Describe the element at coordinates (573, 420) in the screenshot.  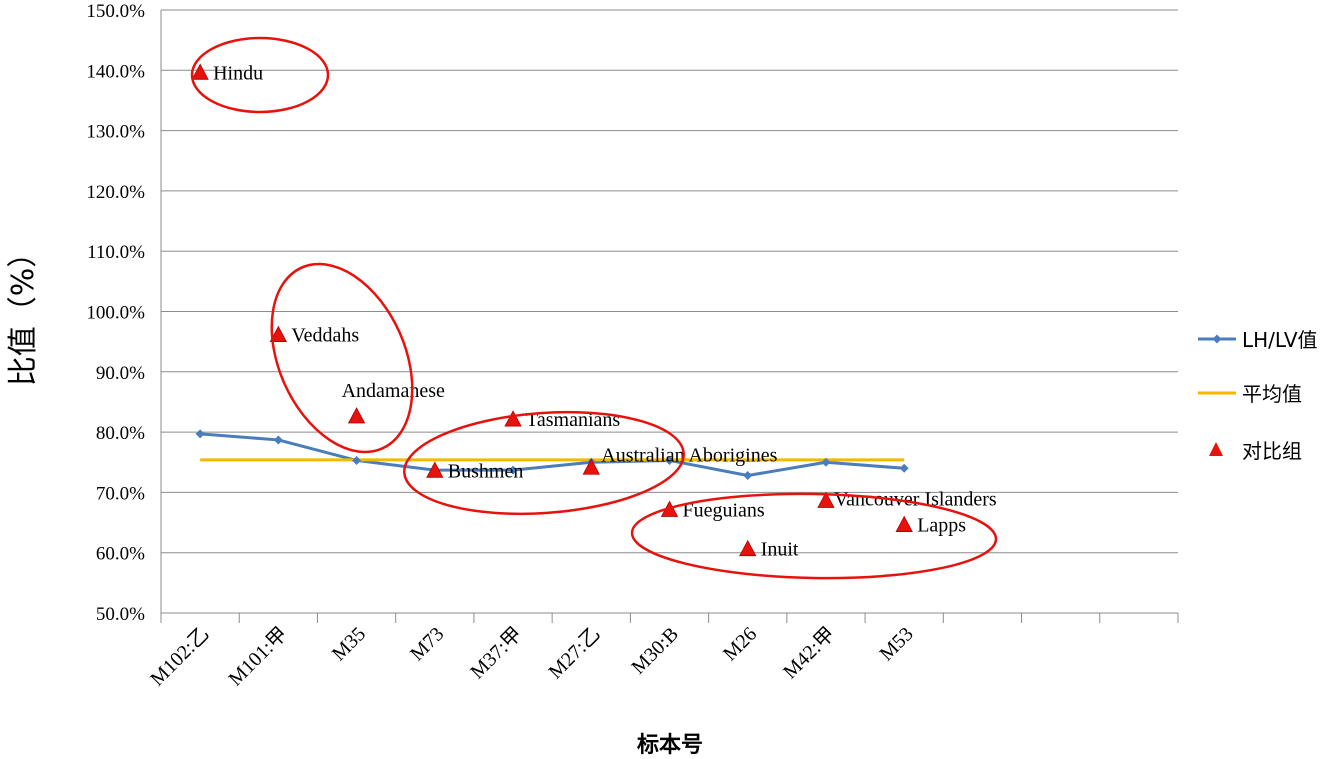
I see `point-label: Tasmanians` at that location.